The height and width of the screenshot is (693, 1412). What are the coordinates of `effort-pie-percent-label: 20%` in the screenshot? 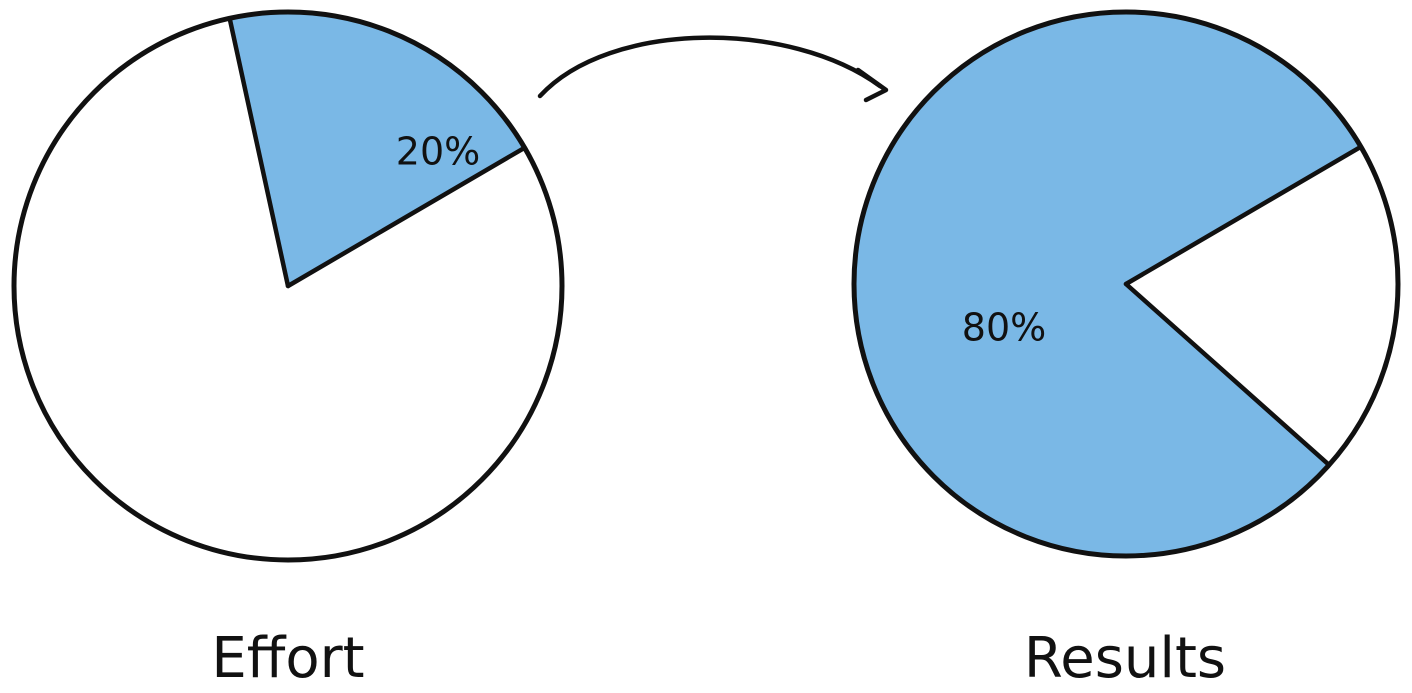 It's located at (438, 152).